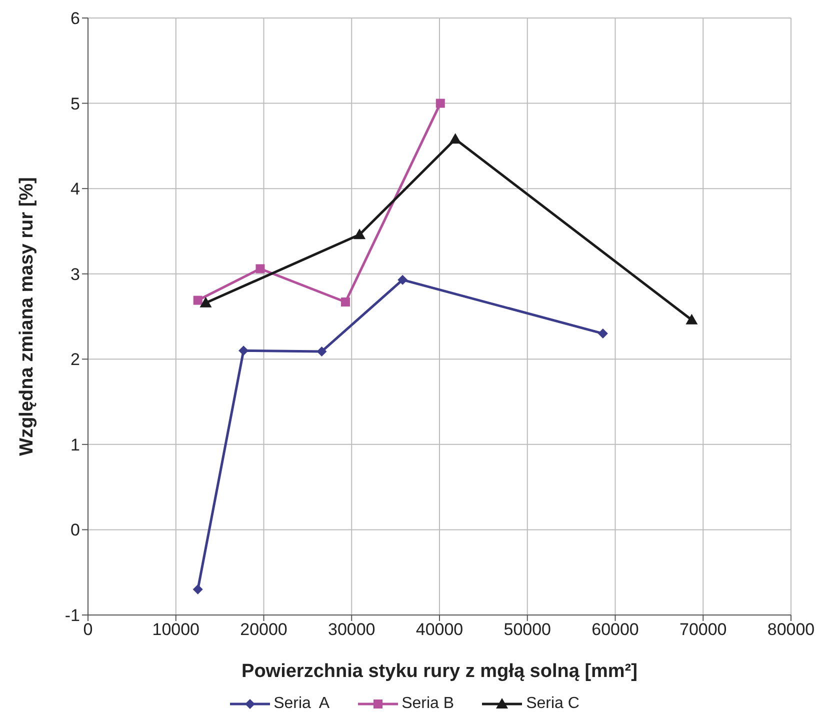 Image resolution: width=829 pixels, height=725 pixels. I want to click on x-tick-label: 60000, so click(615, 630).